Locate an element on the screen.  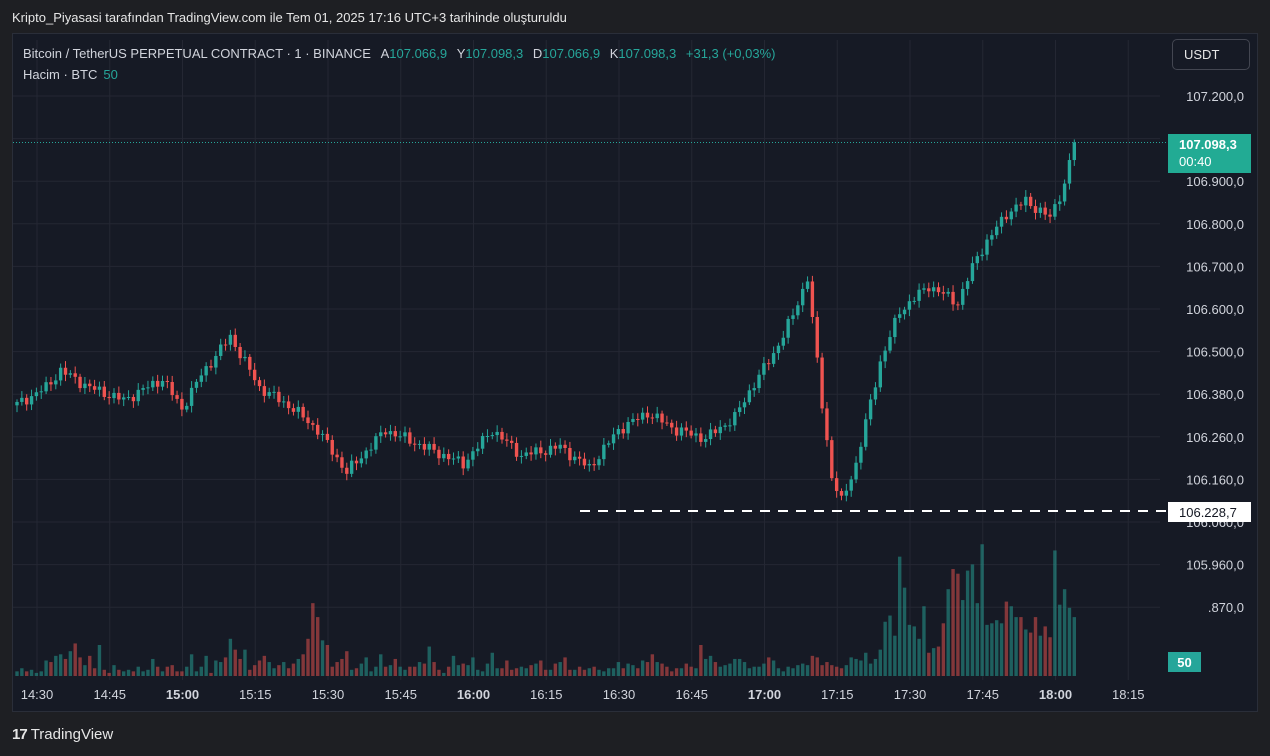
price-tick-label: 106.600,0 is located at coordinates (1215, 309).